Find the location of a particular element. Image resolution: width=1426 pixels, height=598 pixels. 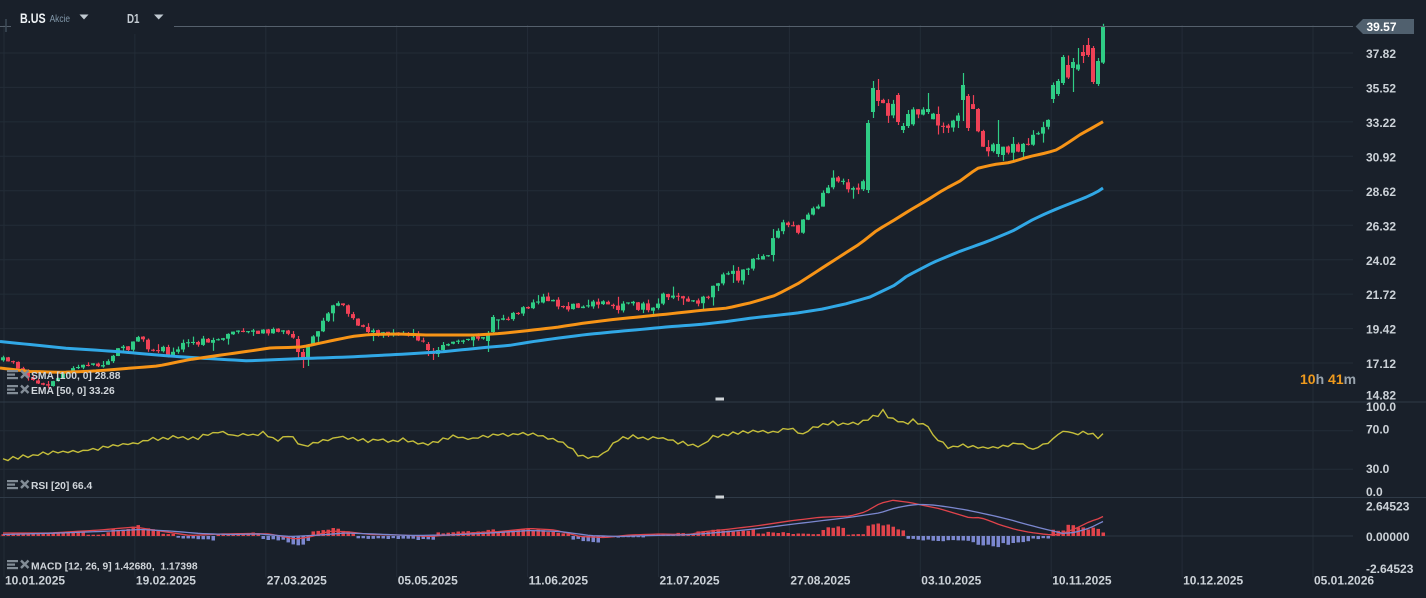

svg-text: 21.07.2025 is located at coordinates (690, 580).